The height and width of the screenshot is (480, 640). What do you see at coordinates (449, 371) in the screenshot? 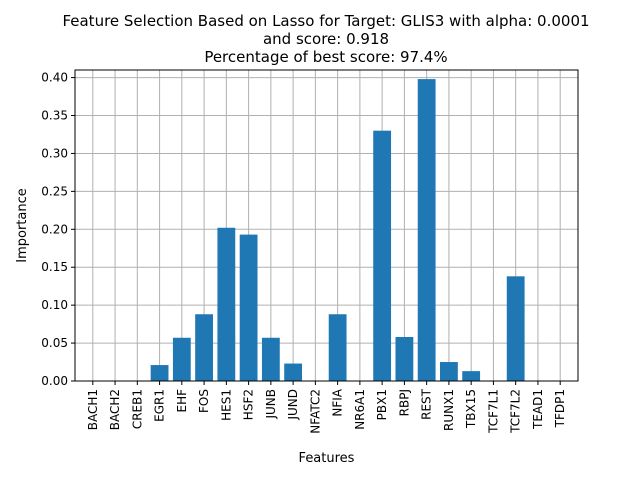
I see `bar-runx1` at bounding box center [449, 371].